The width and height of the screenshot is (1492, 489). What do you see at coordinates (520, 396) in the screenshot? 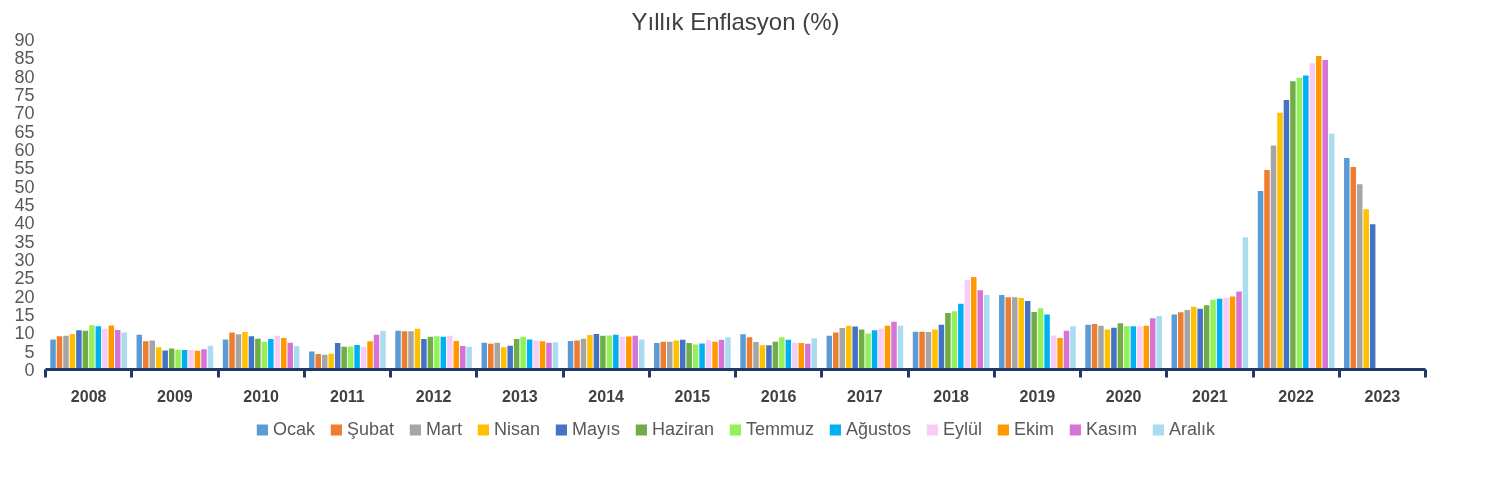
I see `x-tick-label: 2013` at bounding box center [520, 396].